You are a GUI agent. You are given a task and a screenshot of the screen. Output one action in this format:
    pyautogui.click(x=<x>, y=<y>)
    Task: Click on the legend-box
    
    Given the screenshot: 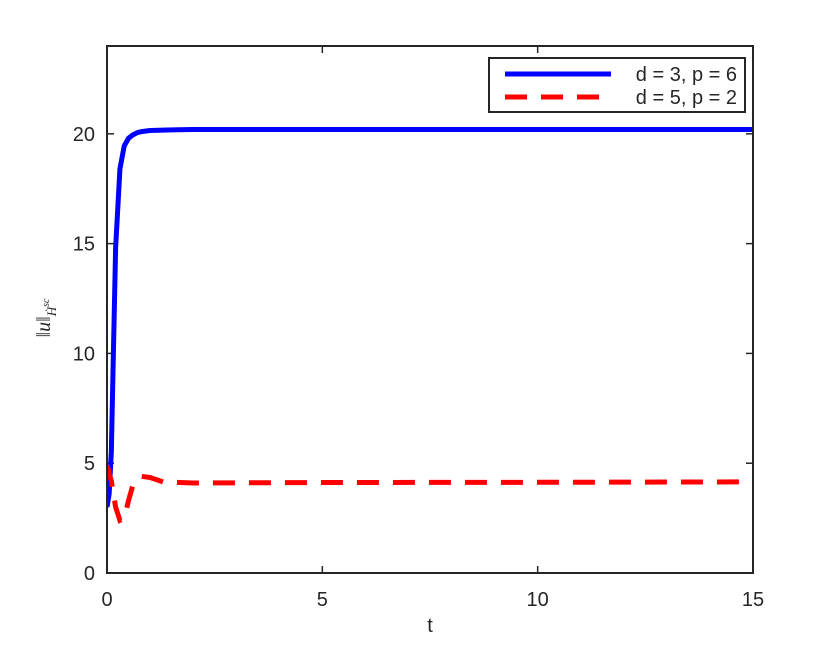 What is the action you would take?
    pyautogui.click(x=617, y=85)
    